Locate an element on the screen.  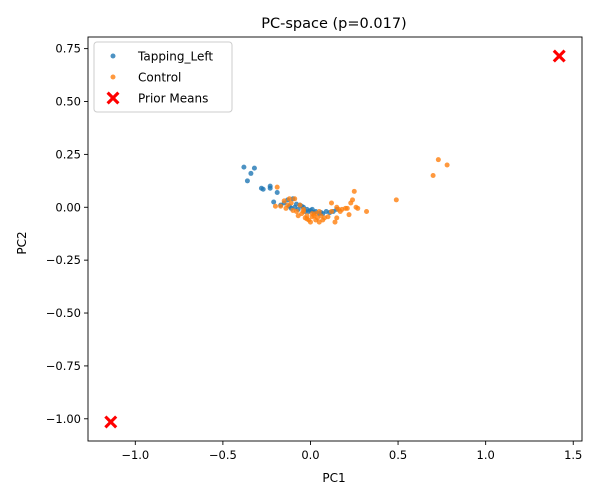
x-tick-label: −1.0 is located at coordinates (135, 455).